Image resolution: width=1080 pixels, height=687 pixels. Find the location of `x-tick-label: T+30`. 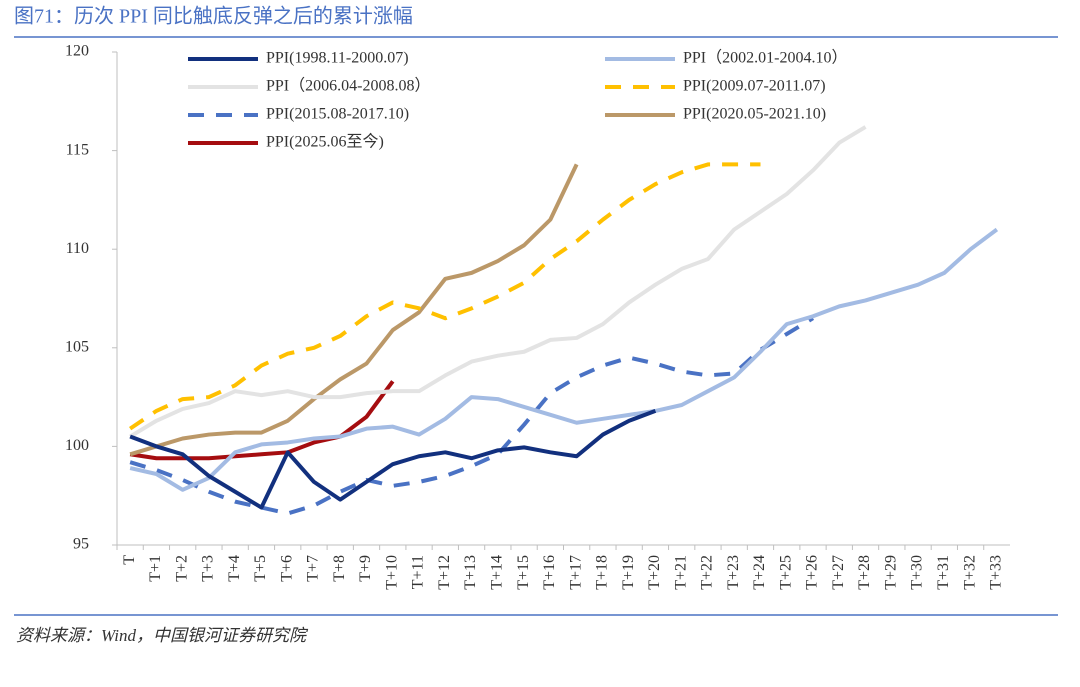

x-tick-label: T+30 is located at coordinates (917, 572).